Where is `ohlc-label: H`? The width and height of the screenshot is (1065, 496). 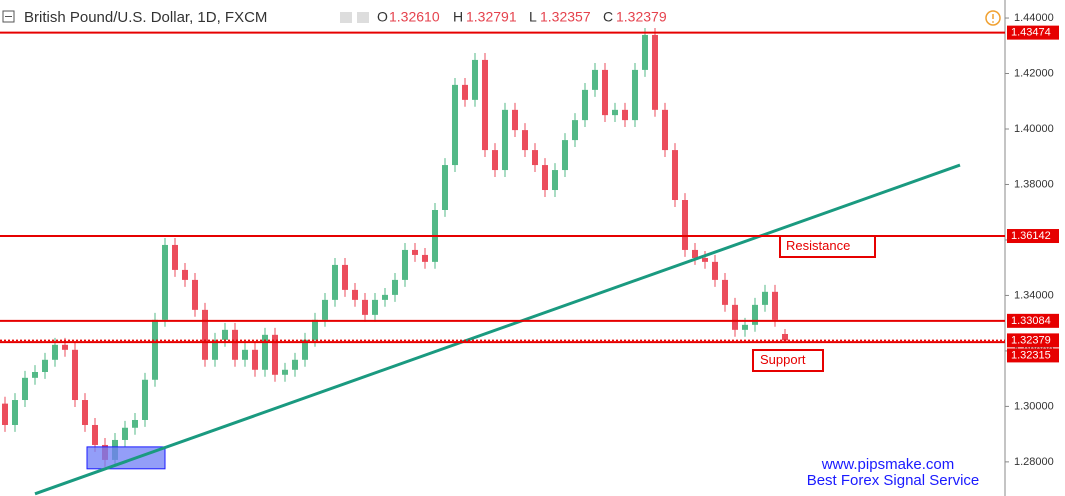
ohlc-label: H is located at coordinates (458, 17).